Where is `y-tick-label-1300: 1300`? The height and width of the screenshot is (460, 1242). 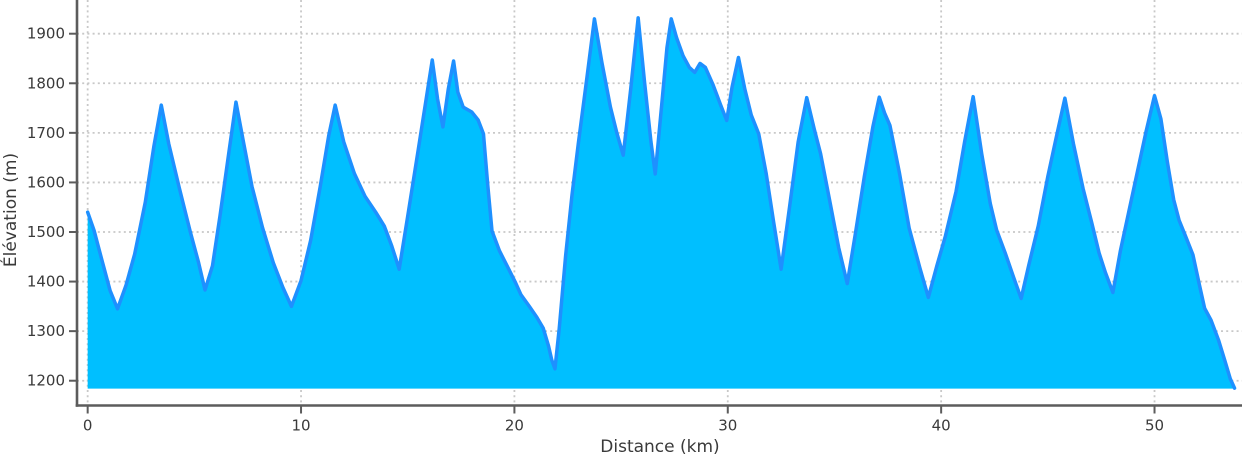
y-tick-label-1300: 1300 is located at coordinates (46, 331).